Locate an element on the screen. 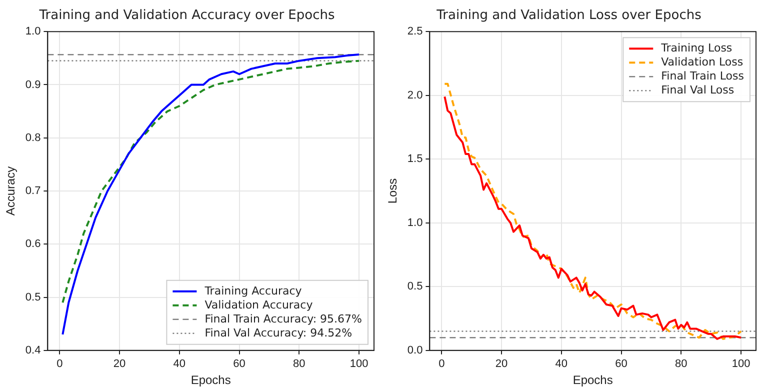 Image resolution: width=764 pixels, height=388 pixels. legend-label: Final Val Loss is located at coordinates (697, 89).